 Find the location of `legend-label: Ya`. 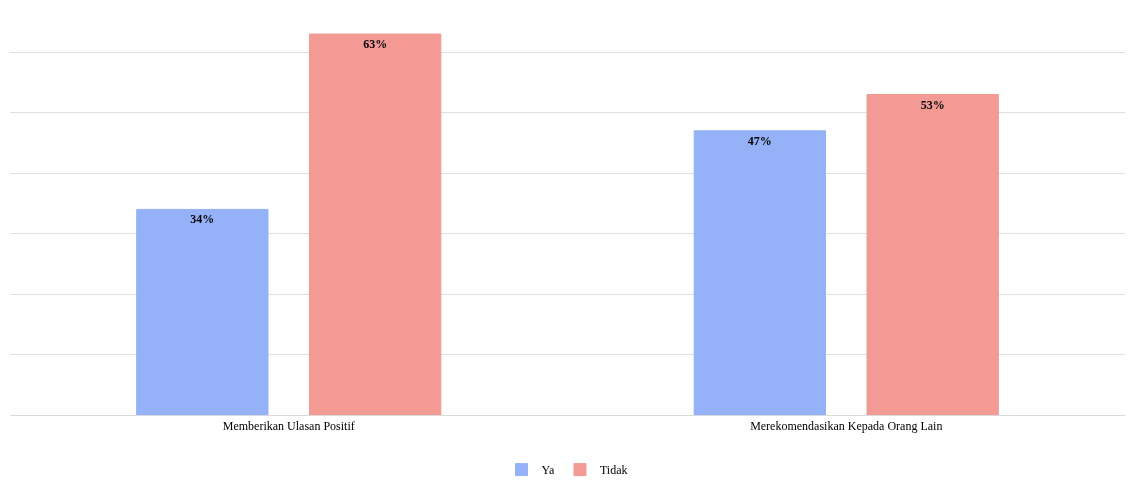

legend-label: Ya is located at coordinates (548, 470).